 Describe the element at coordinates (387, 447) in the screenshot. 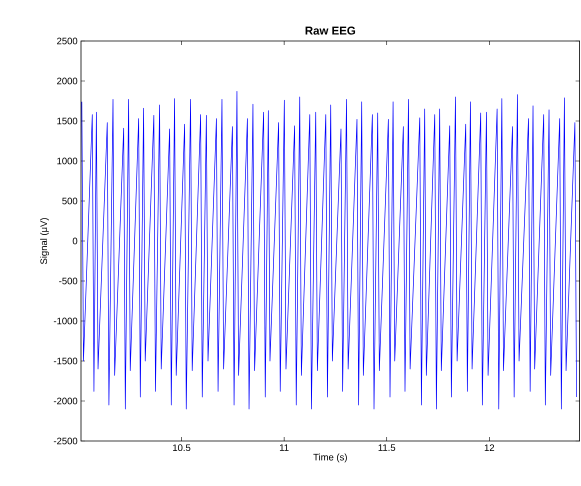

I see `x-tick-label: 11.5` at that location.